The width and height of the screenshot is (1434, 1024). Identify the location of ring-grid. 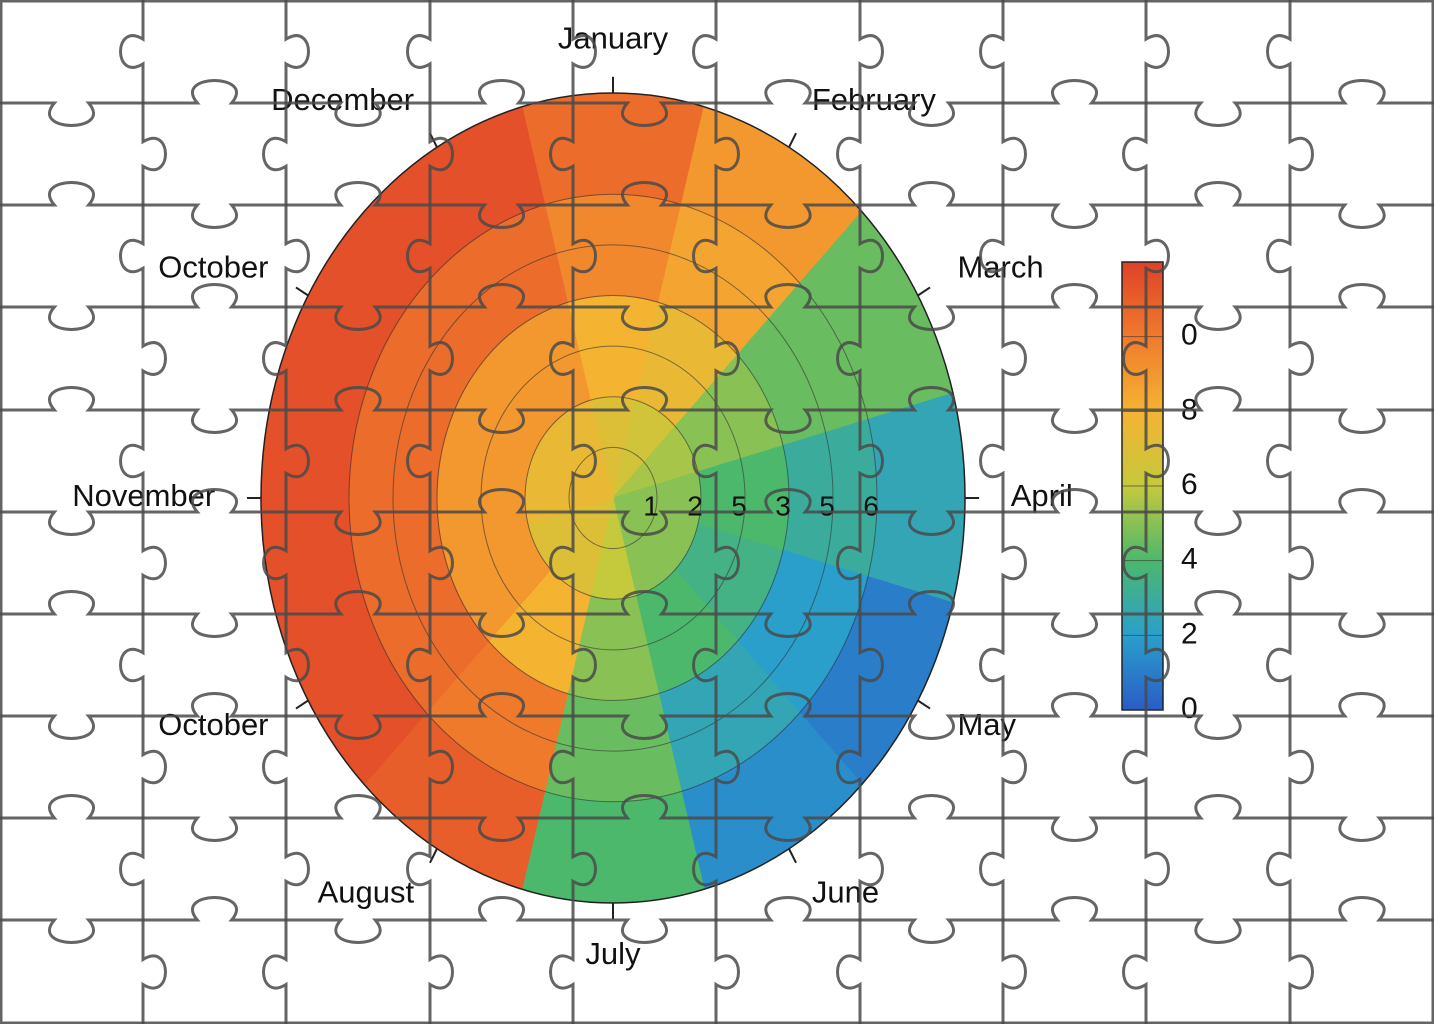
(613, 498).